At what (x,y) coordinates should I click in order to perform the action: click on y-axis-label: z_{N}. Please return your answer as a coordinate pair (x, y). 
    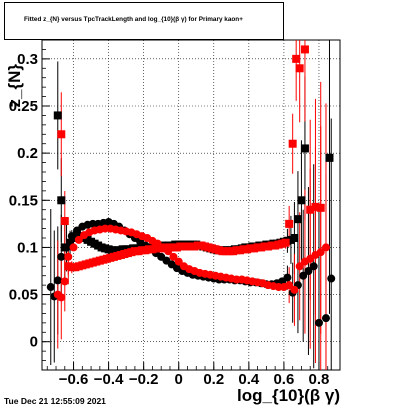
    Looking at the image, I should click on (14, 86).